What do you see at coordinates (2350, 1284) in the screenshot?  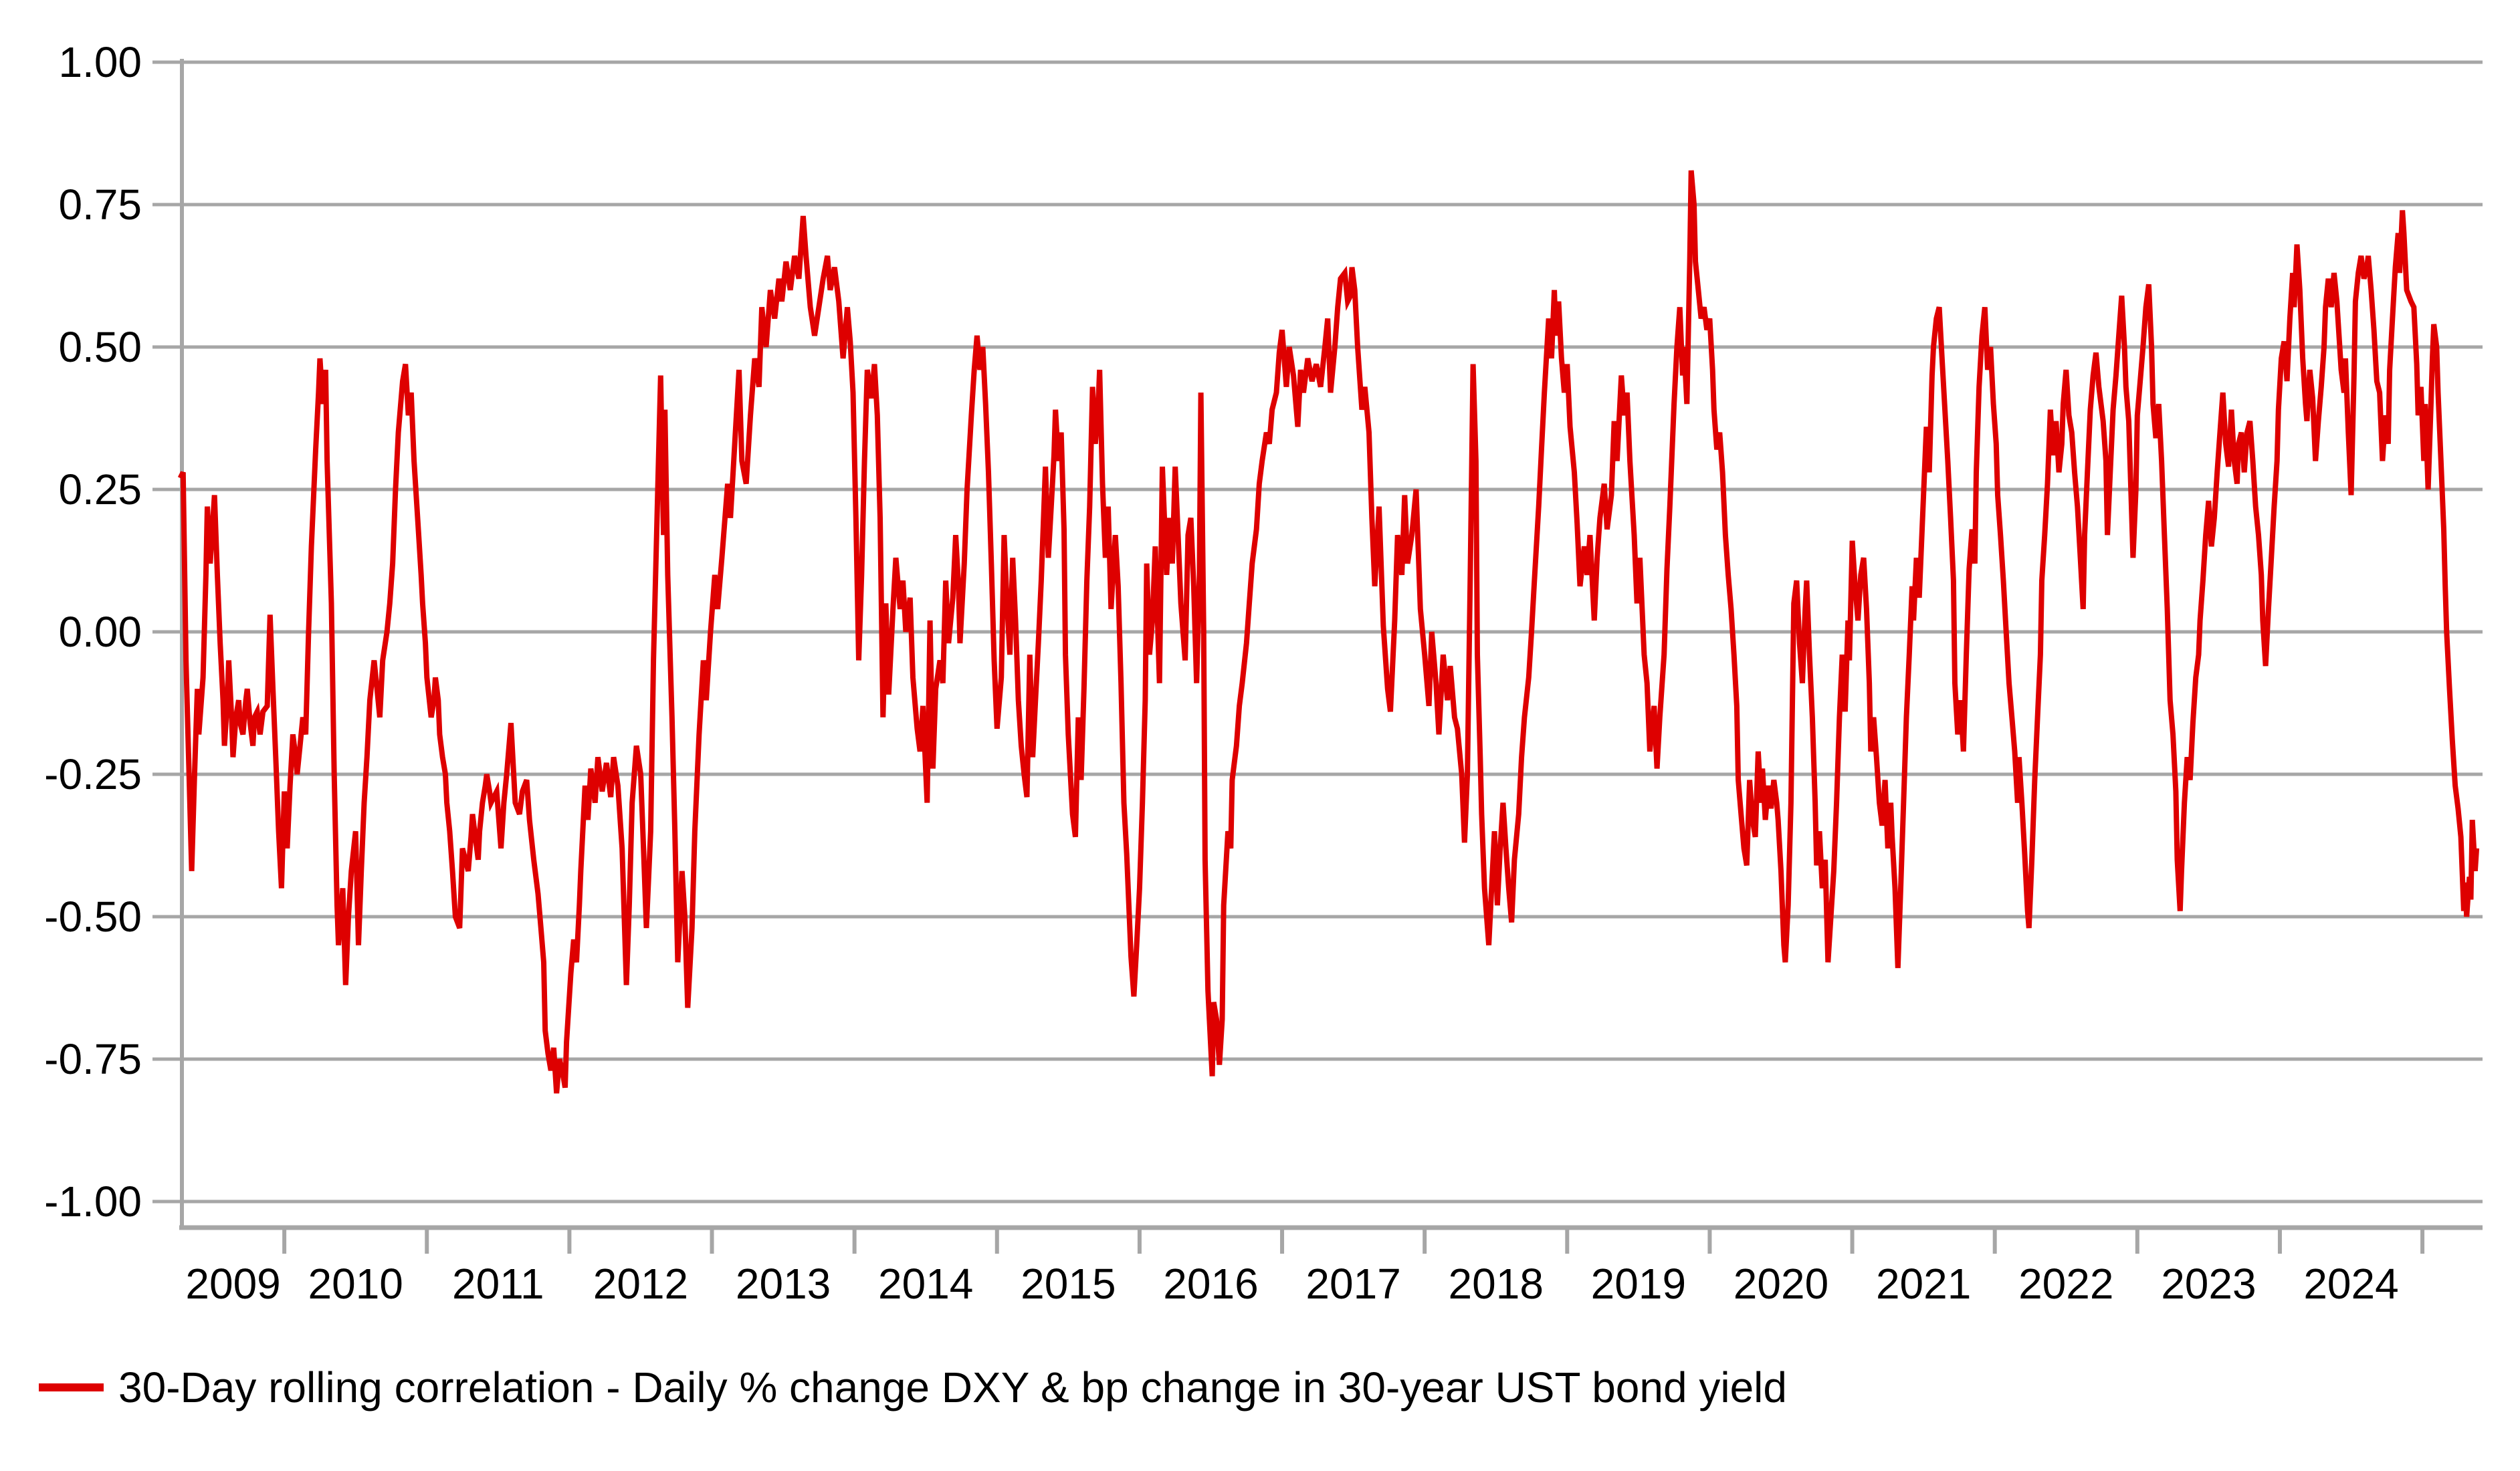 I see `x-tick-label: 2024` at bounding box center [2350, 1284].